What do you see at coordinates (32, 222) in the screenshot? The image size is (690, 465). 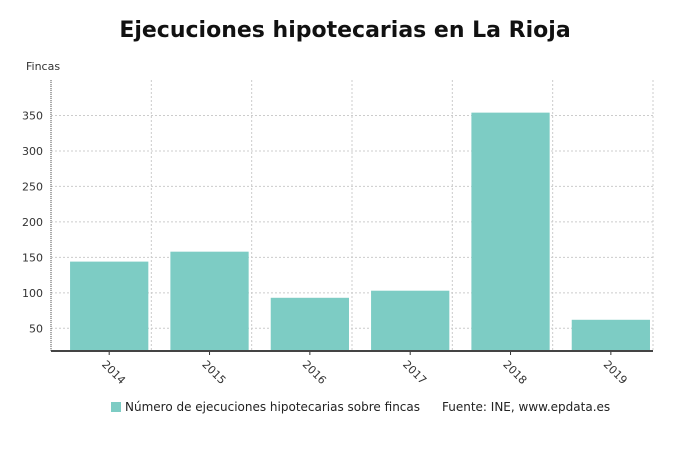 I see `y-tick-label: 200` at bounding box center [32, 222].